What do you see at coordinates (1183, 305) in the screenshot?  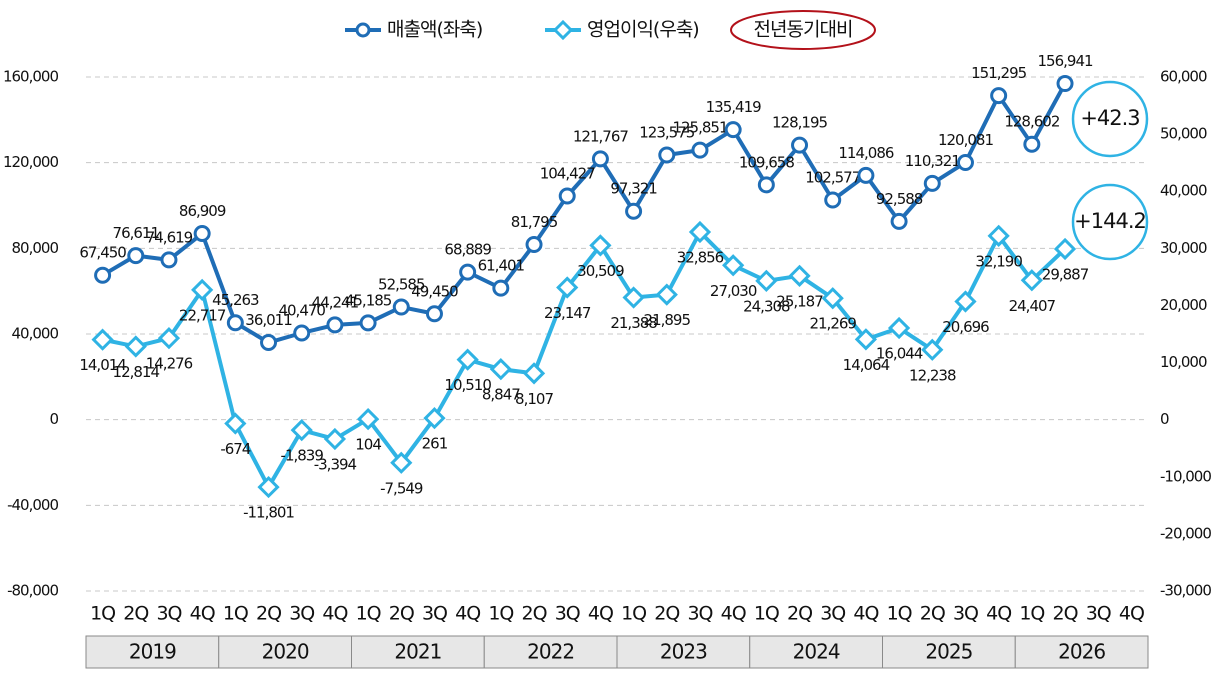 I see `y2-tick-label: 20,000` at bounding box center [1183, 305].